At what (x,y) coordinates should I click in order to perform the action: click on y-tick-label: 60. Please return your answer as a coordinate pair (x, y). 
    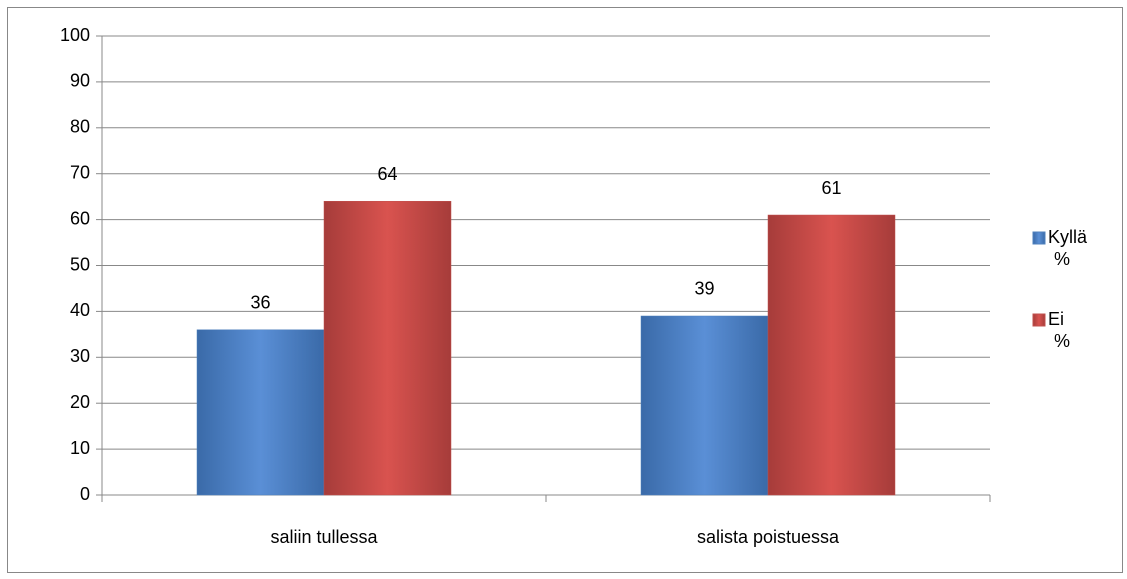
    Looking at the image, I should click on (80, 218).